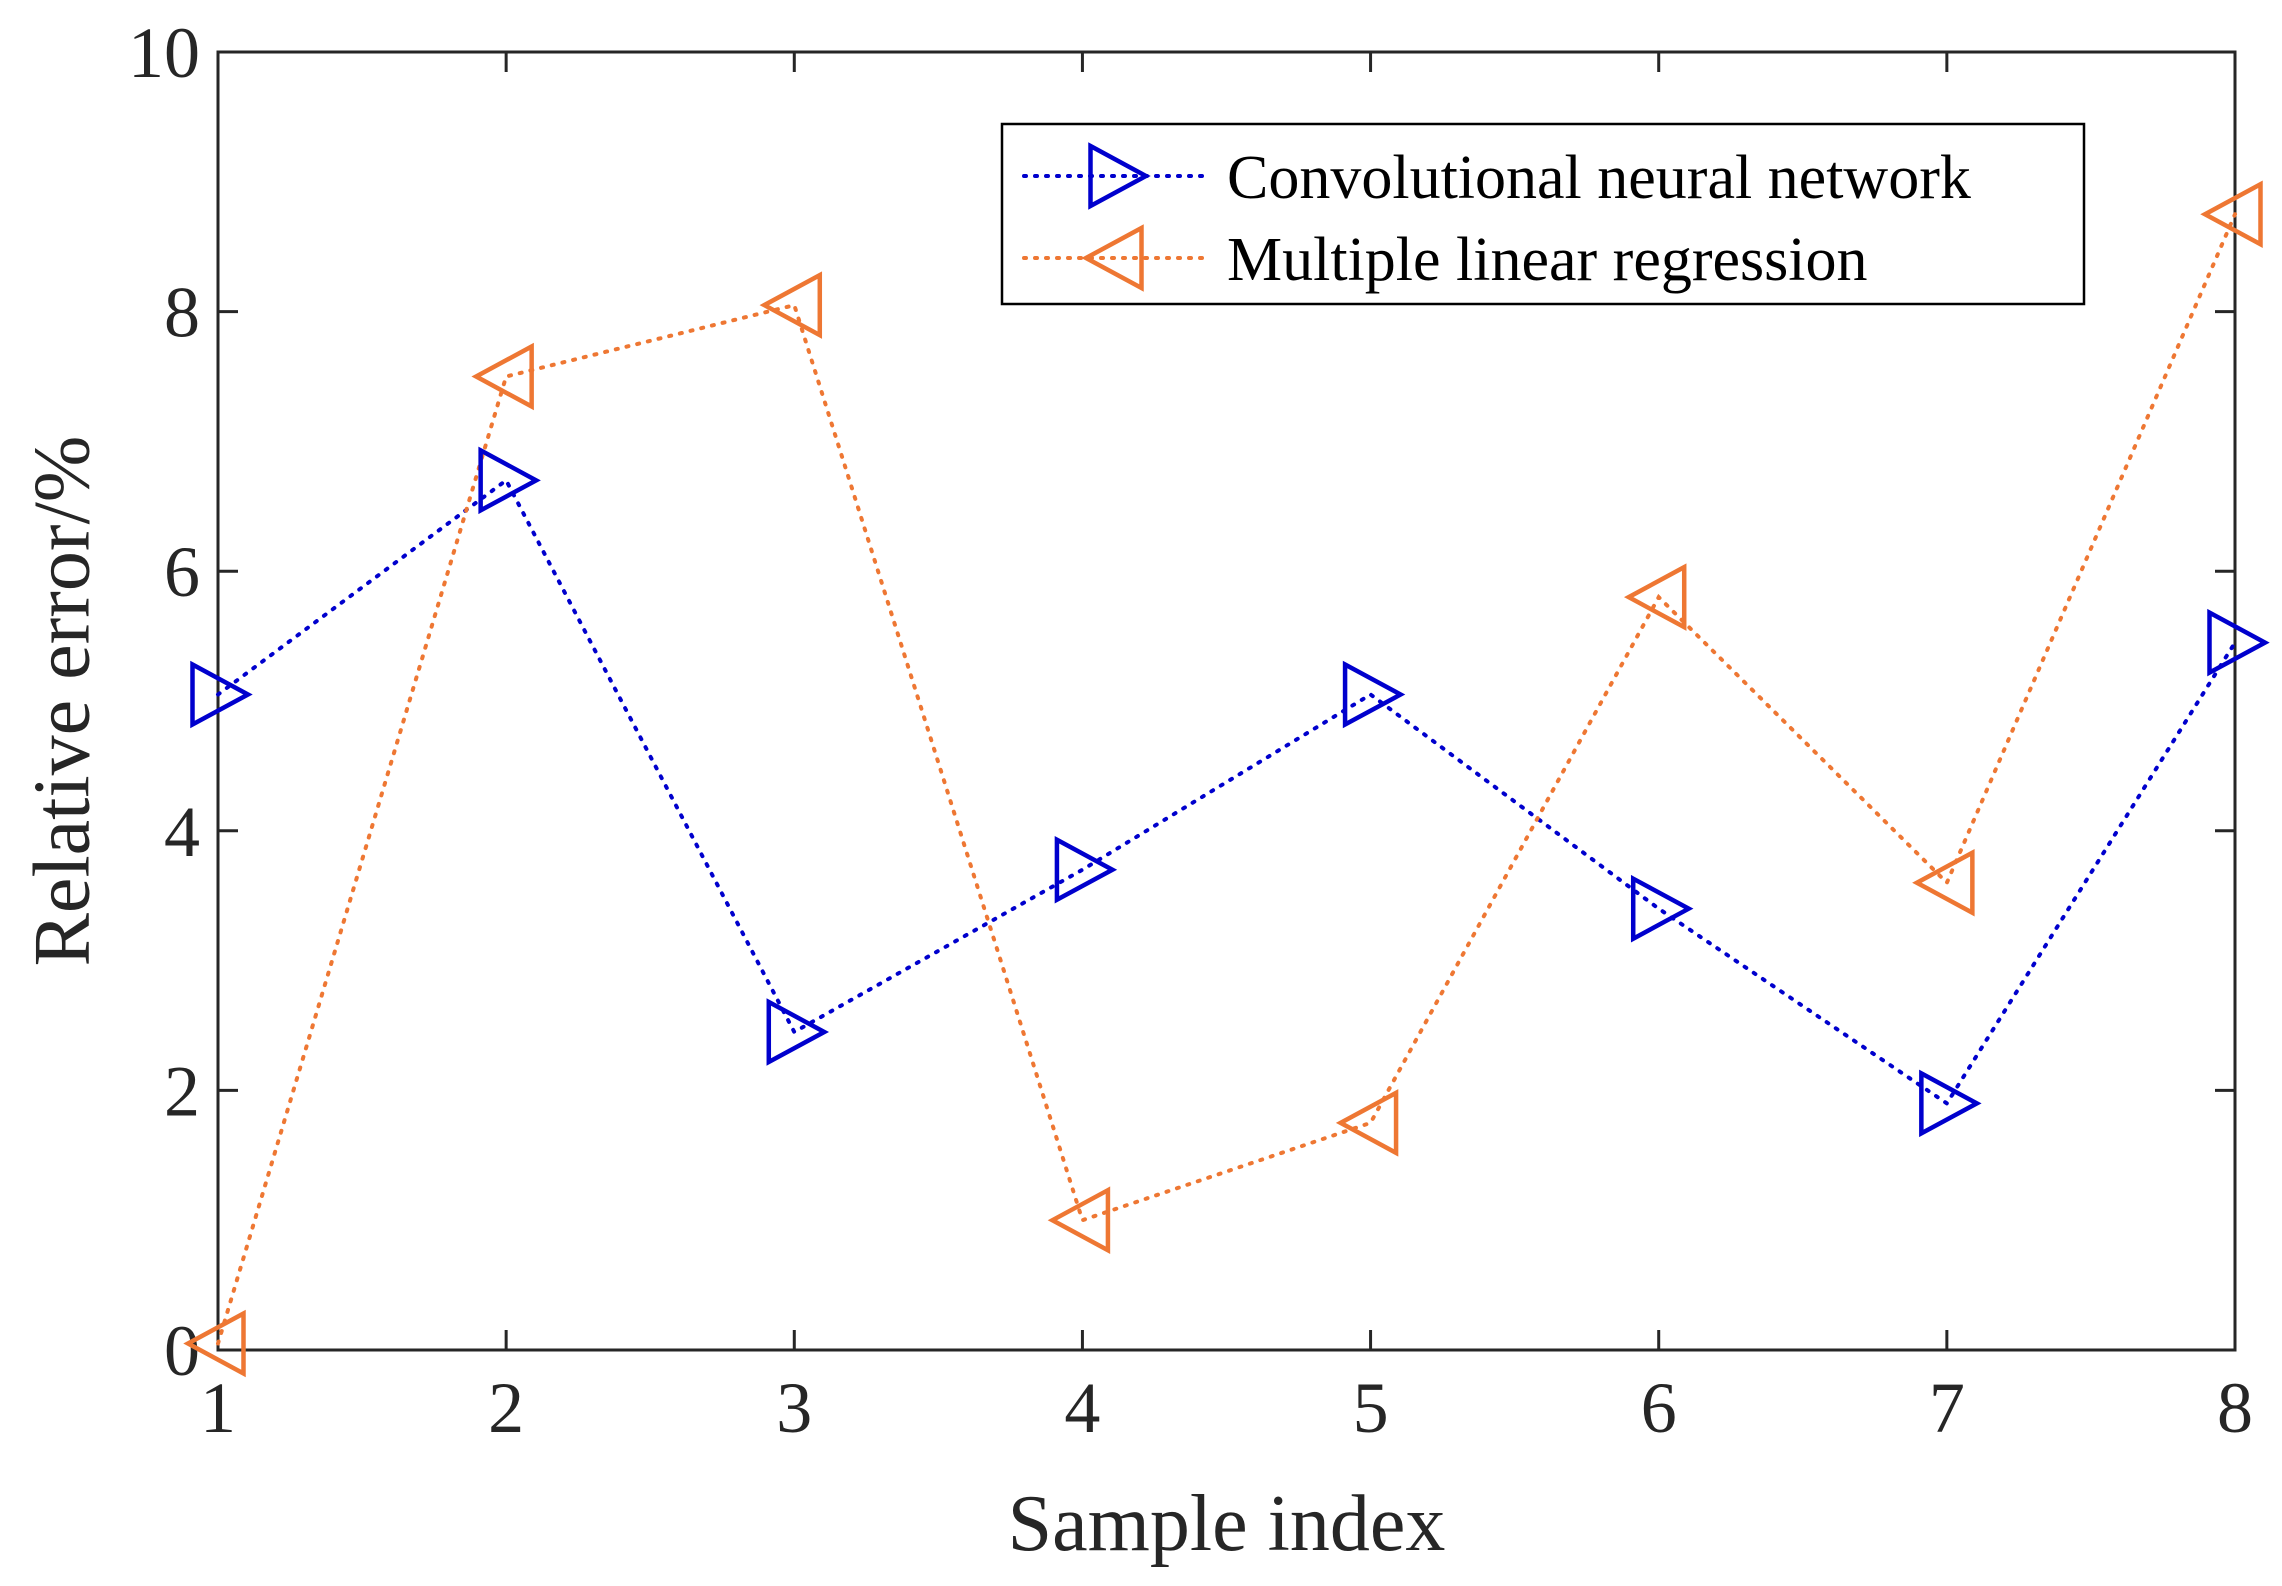  What do you see at coordinates (1082, 1408) in the screenshot?
I see `x-tick-label: 4` at bounding box center [1082, 1408].